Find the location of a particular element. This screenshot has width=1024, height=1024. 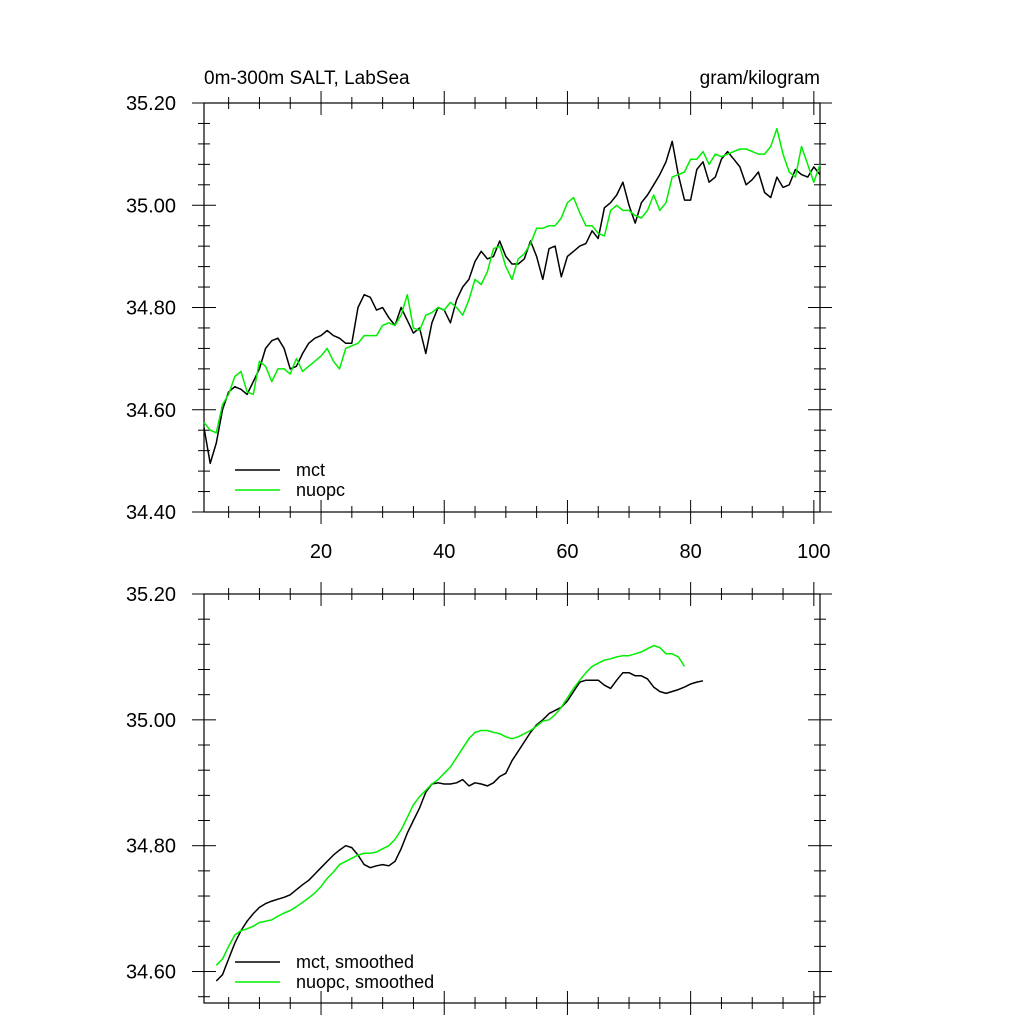

top-panel-title: 0m-300m SALT, LabSea is located at coordinates (307, 78).